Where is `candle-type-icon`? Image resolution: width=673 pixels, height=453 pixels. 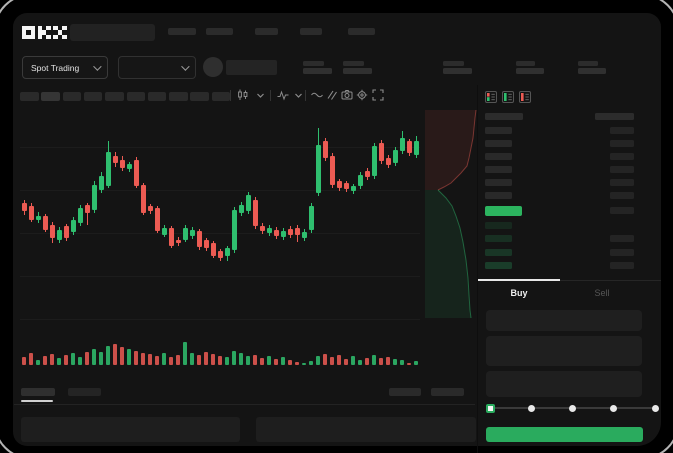 candle-type-icon is located at coordinates (243, 95).